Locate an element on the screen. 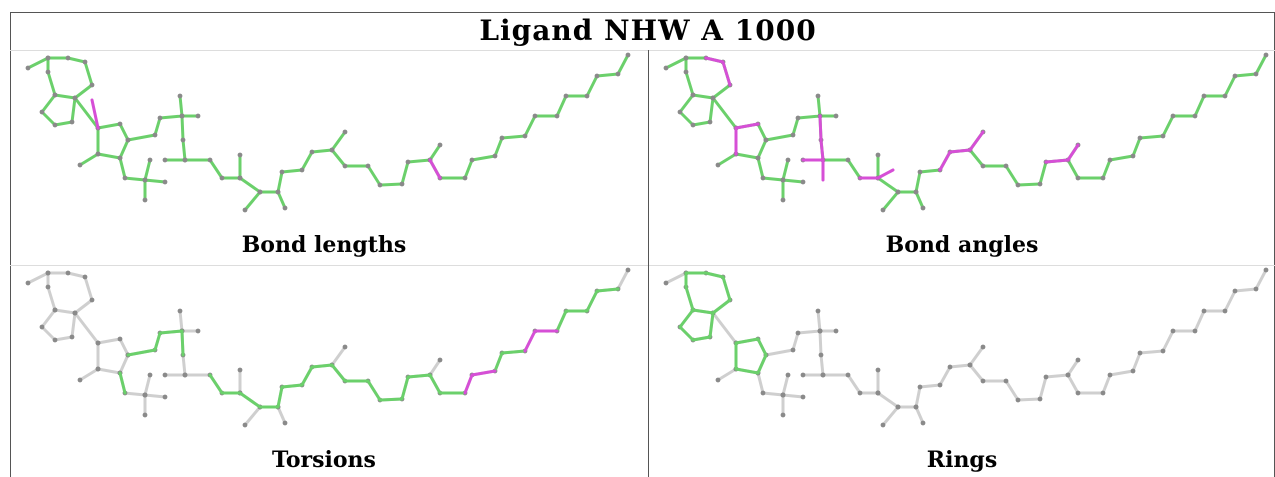 This screenshot has width=1275, height=477. panel-label: Torsions is located at coordinates (324, 460).